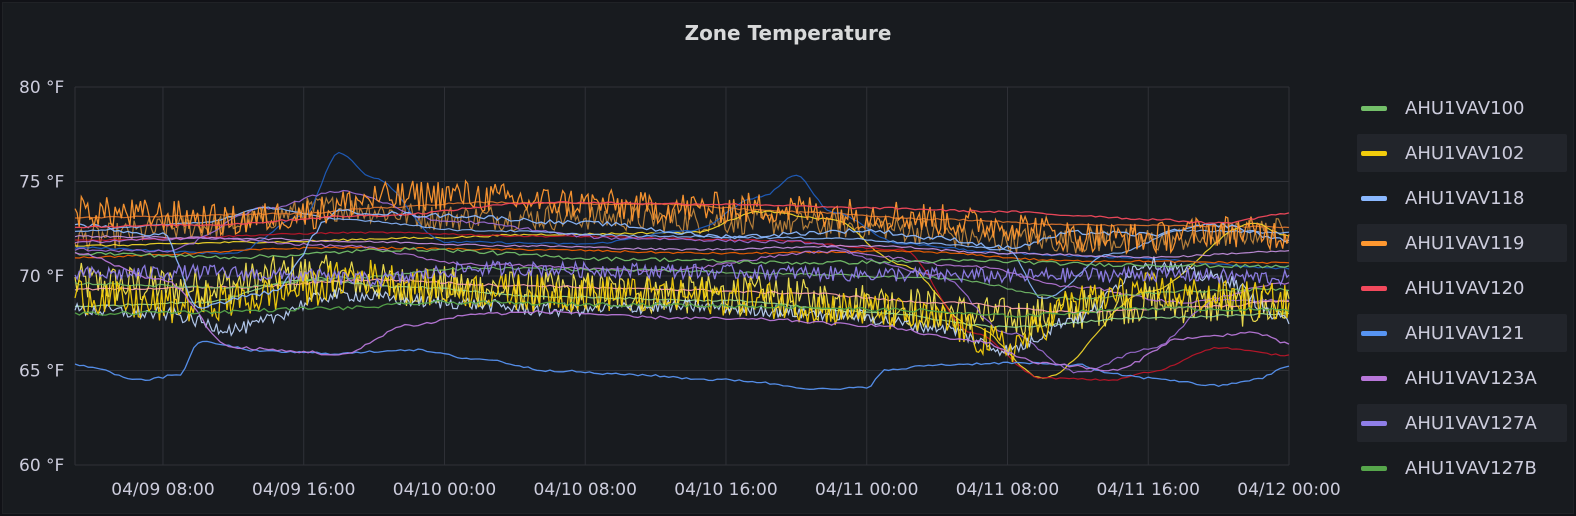  I want to click on legend-item-ahu1vav102: AHU1VAV102, so click(1462, 153).